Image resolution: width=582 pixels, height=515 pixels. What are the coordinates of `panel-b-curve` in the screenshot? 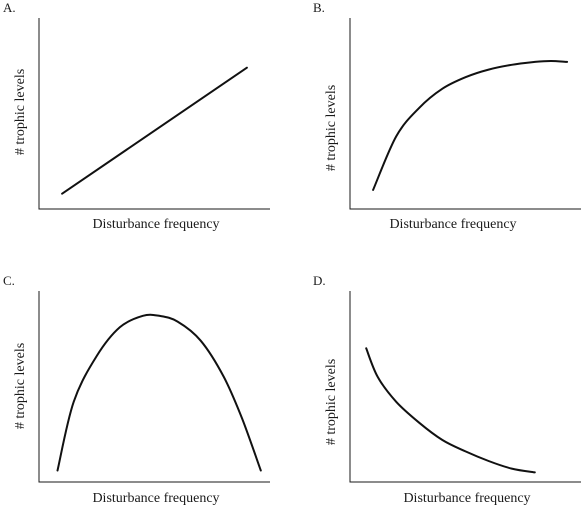 It's located at (470, 125).